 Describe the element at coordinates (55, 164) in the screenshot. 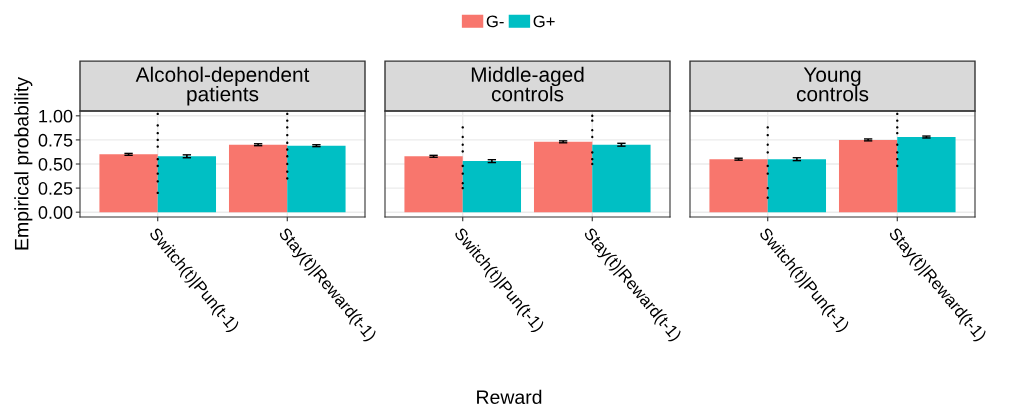

I see `y-tick-label: 0.50` at that location.